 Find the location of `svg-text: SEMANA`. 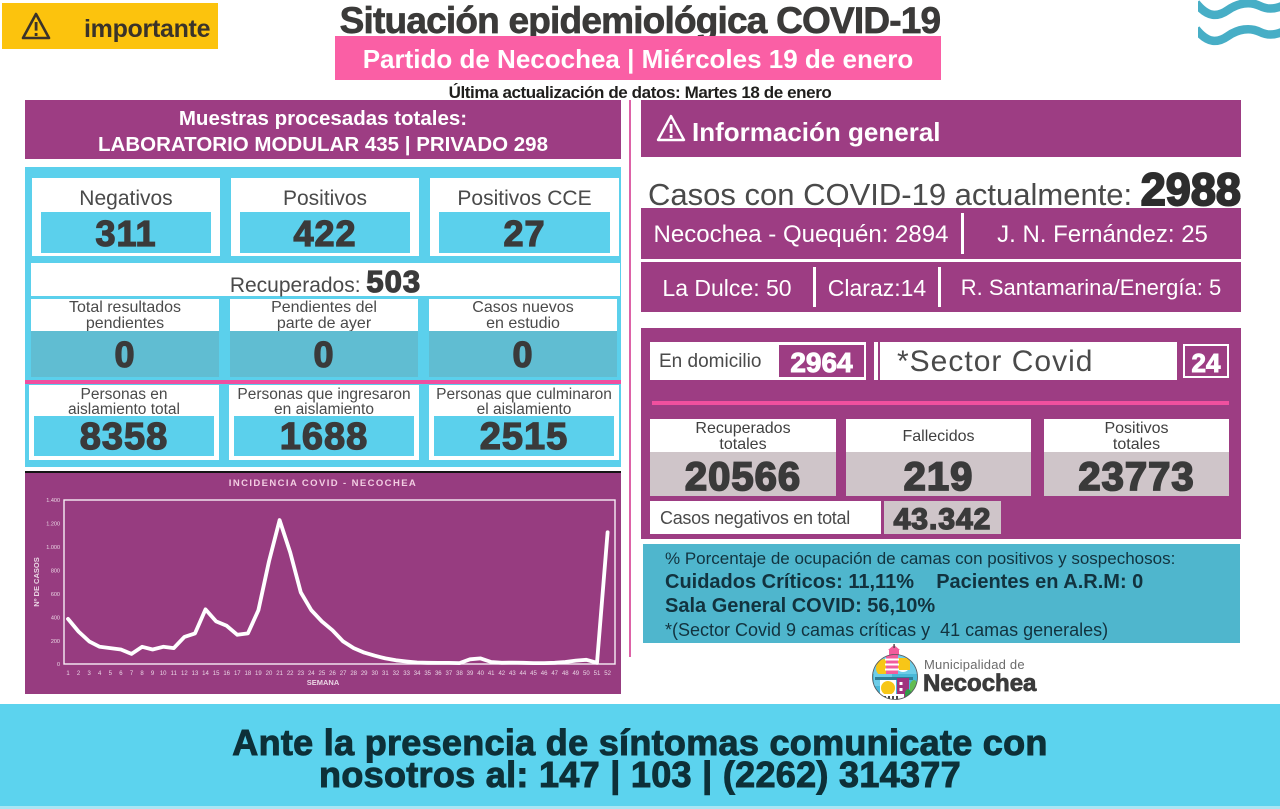

svg-text: SEMANA is located at coordinates (323, 682).